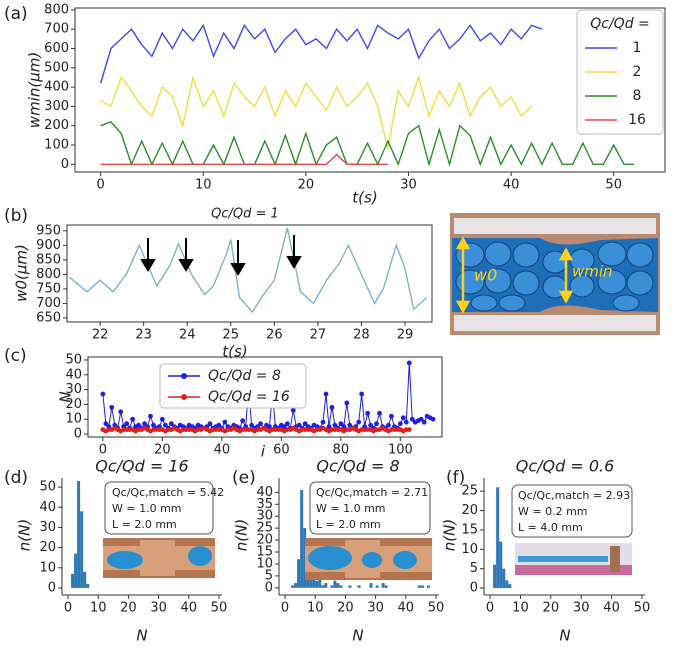  I want to click on inset-text: Qc/Qc,match = 2.71, so click(372, 492).